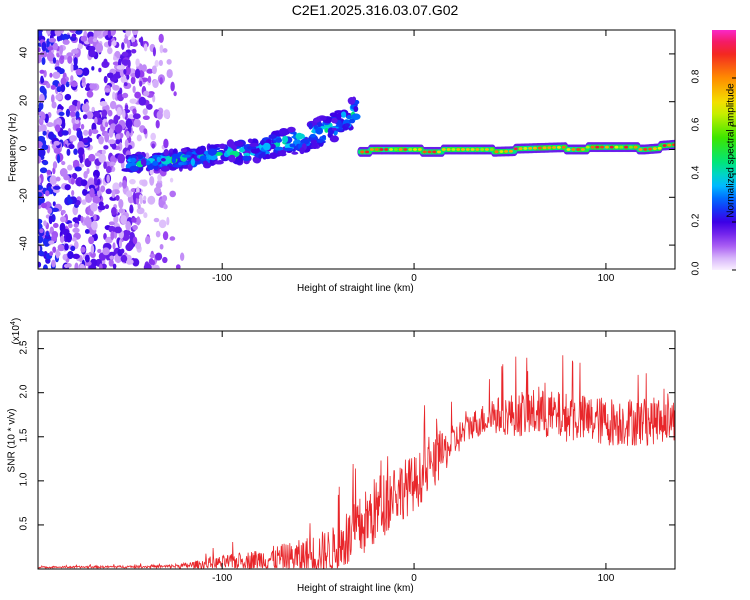  I want to click on bottom-y-tick-label: 2.0, so click(24, 391).